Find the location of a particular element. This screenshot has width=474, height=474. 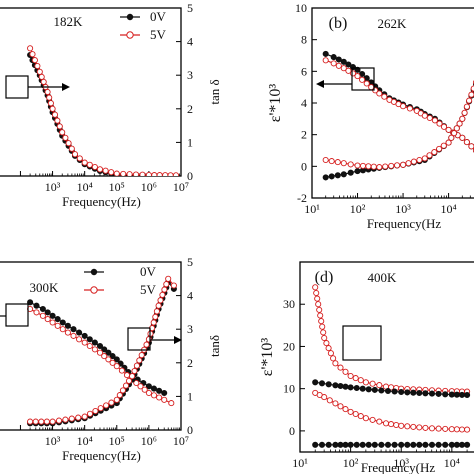

y-tick-label: -2 is located at coordinates (302, 198).